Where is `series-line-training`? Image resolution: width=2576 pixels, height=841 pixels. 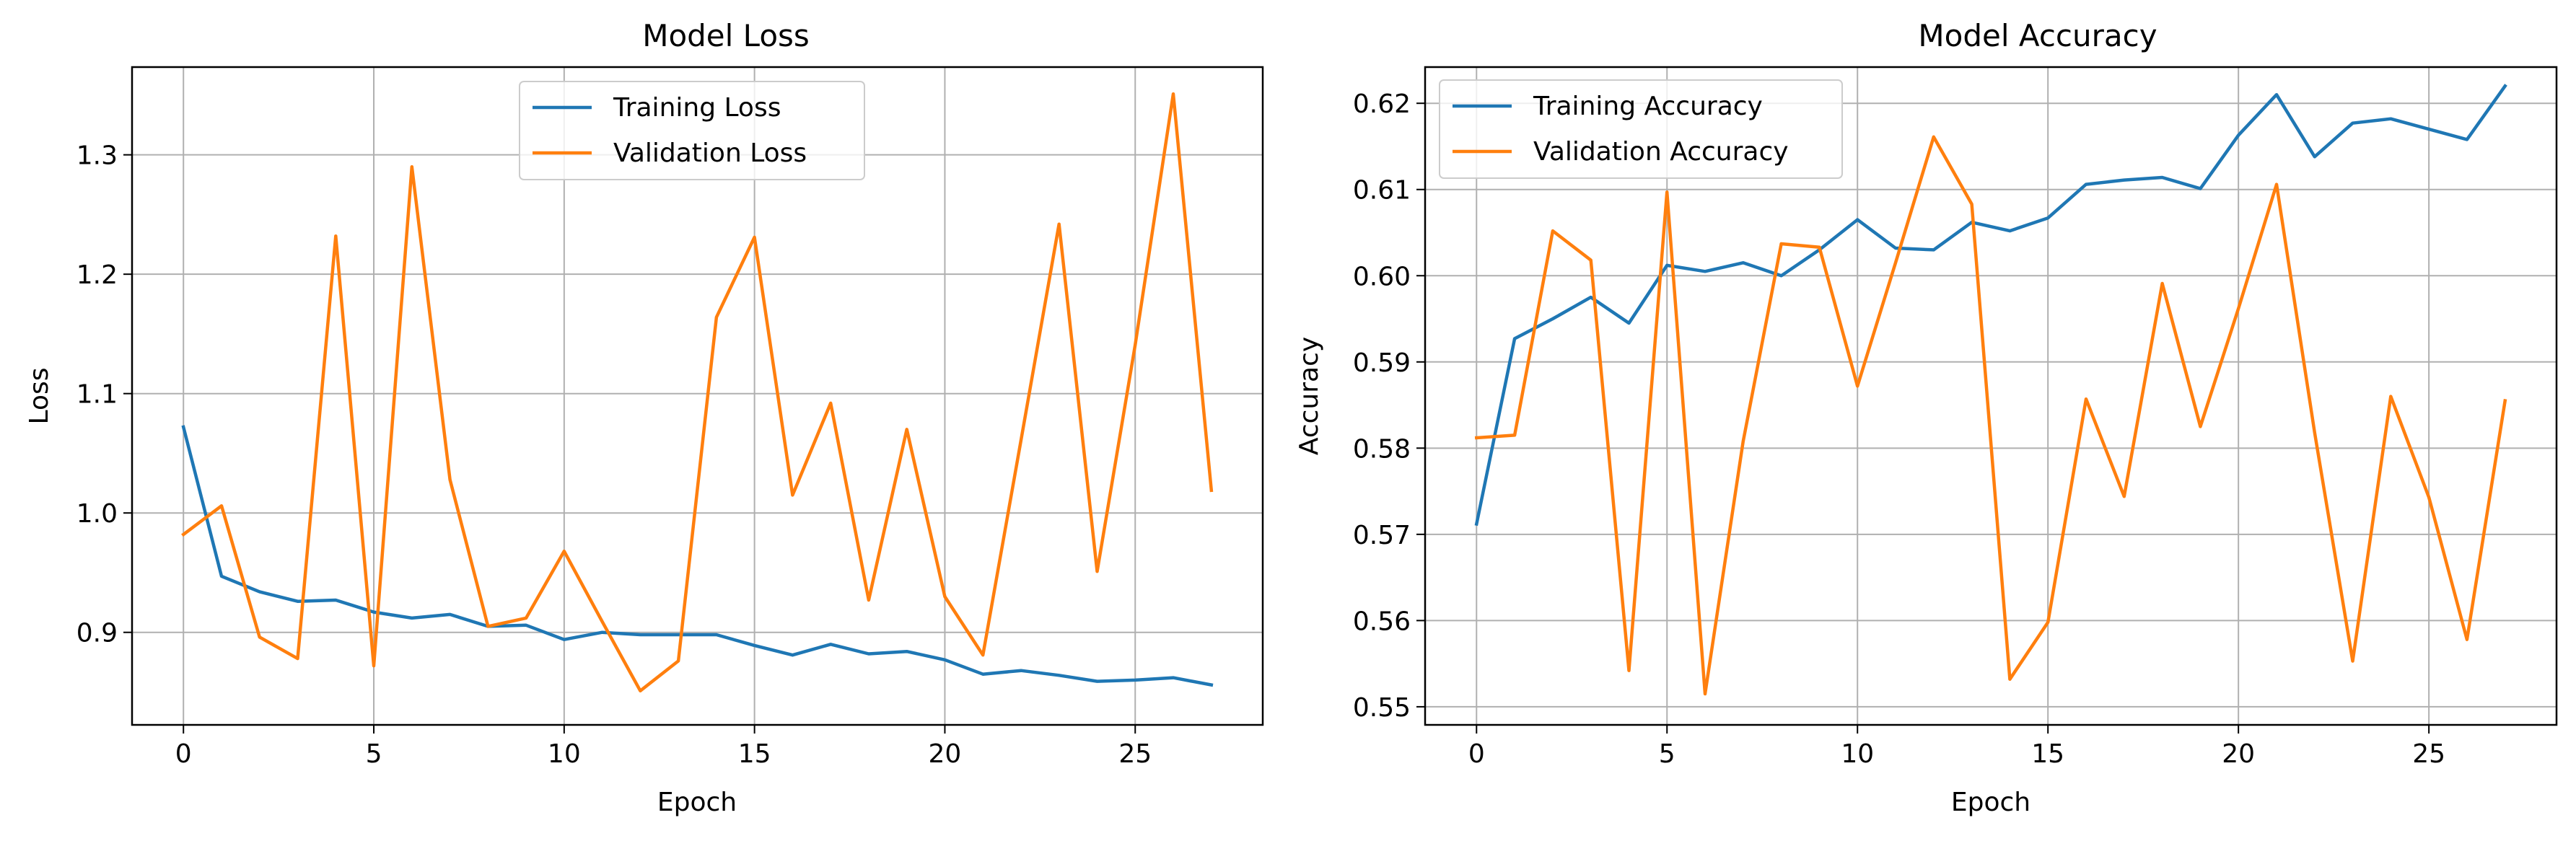 series-line-training is located at coordinates (697, 556).